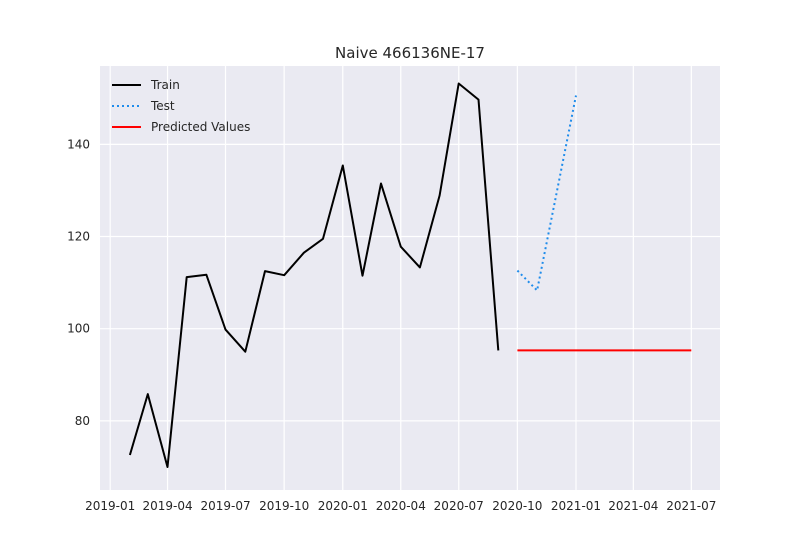  I want to click on x-tick-label: 2020-10, so click(517, 506).